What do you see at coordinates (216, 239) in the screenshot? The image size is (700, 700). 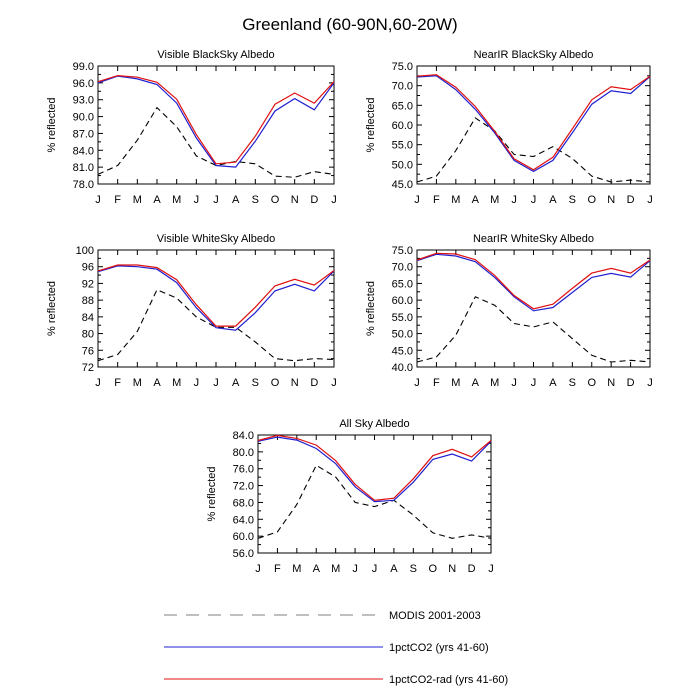 I see `panel-title: Visible WhiteSky Albedo` at bounding box center [216, 239].